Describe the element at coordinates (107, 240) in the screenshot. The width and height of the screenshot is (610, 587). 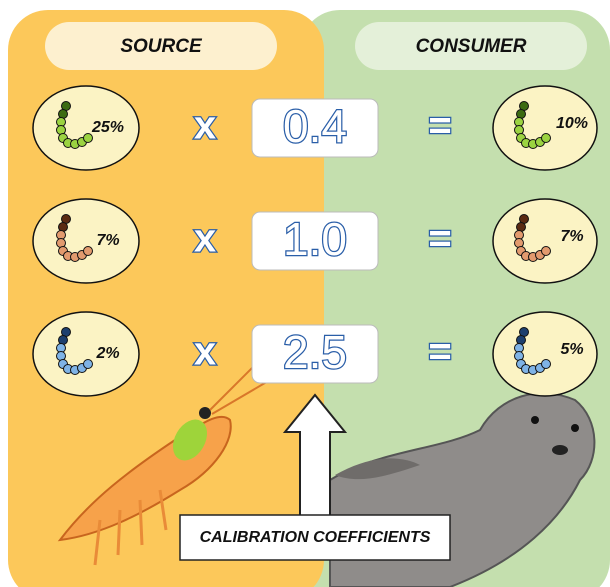
I see `source-percent: 7%` at that location.